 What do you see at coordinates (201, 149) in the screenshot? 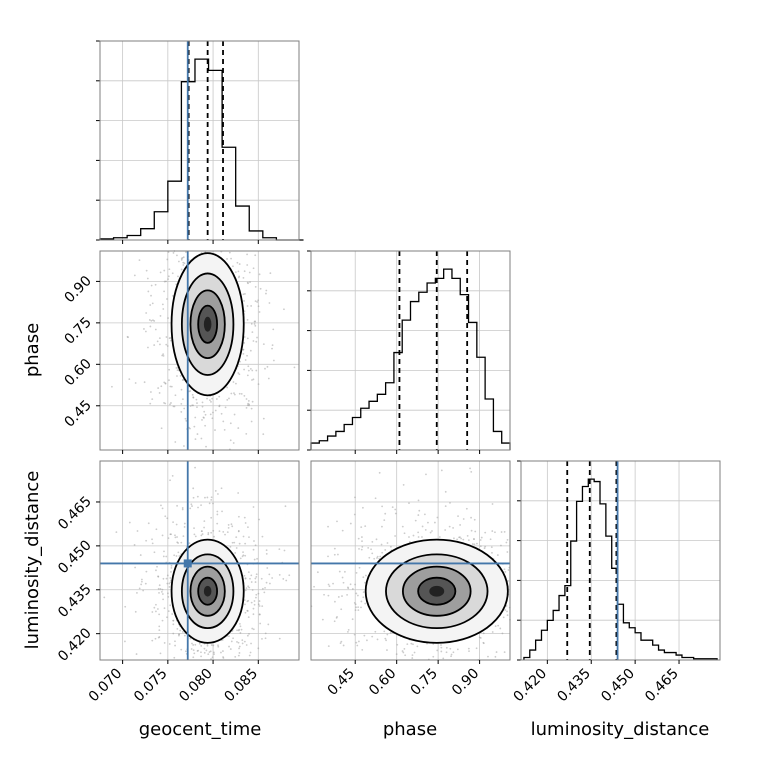
I see `histogram-step-geocent_time` at bounding box center [201, 149].